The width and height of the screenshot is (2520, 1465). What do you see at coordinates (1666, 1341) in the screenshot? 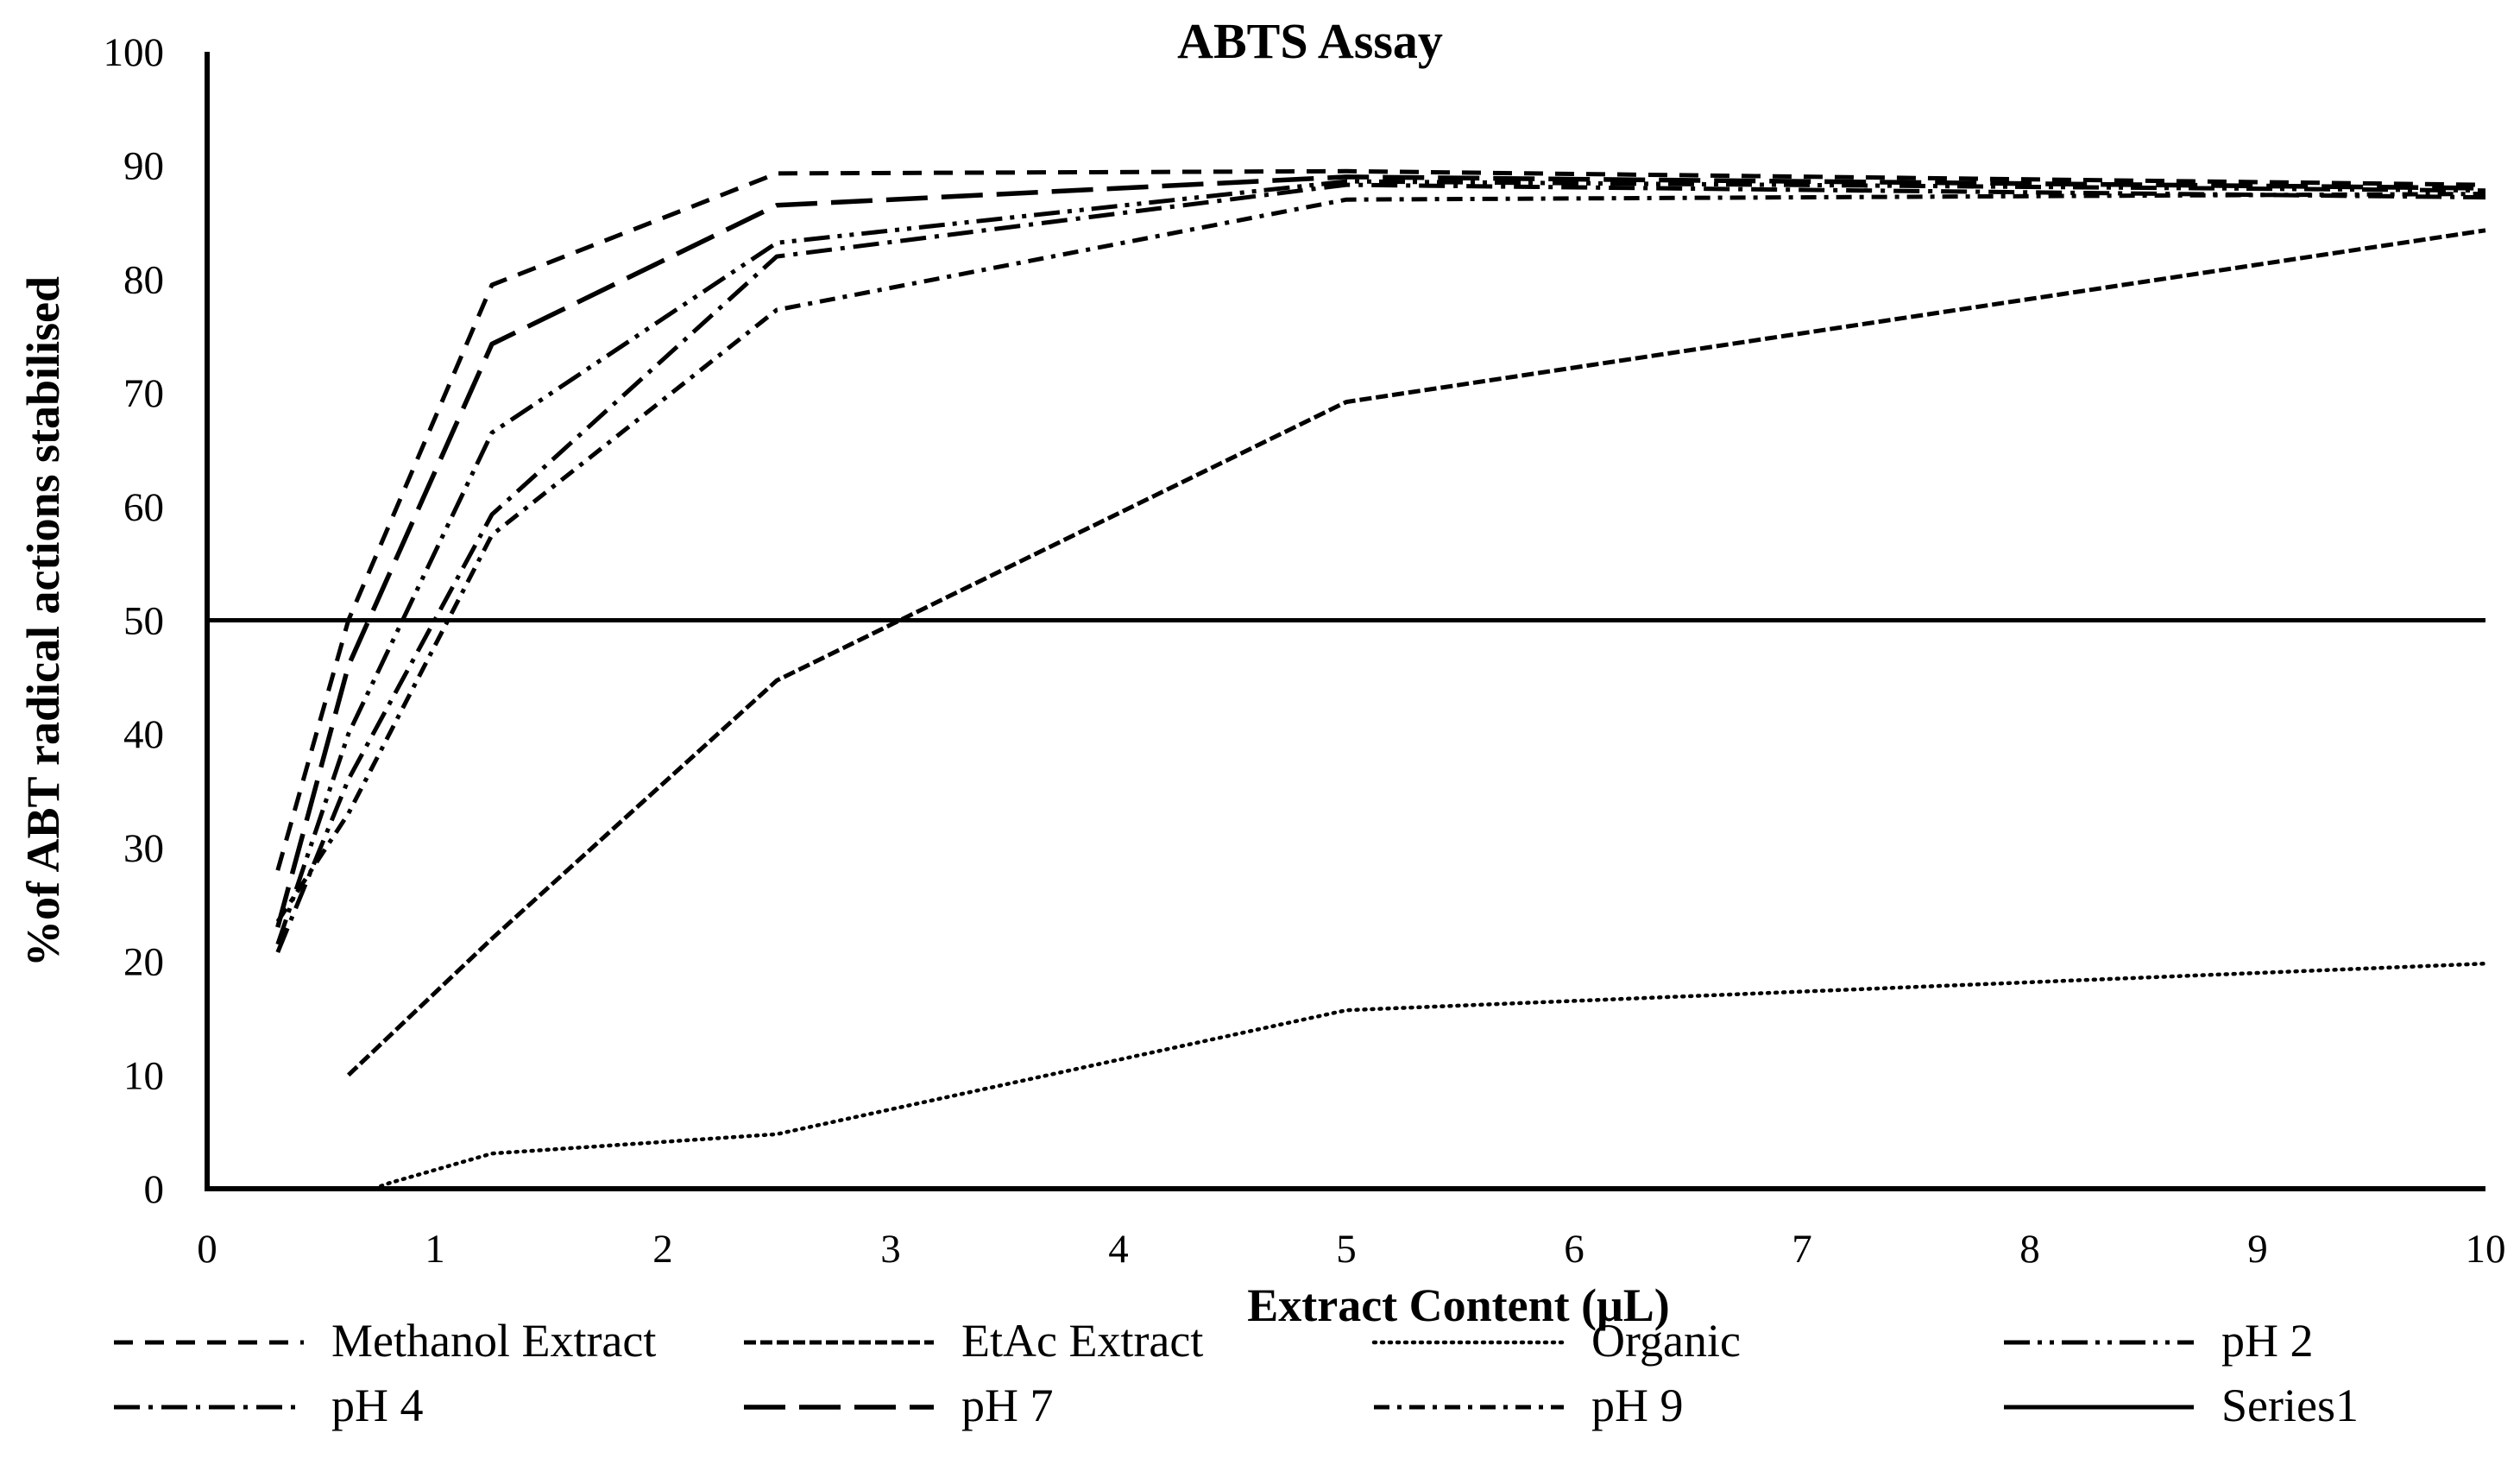
I see `legend-label: Organic` at bounding box center [1666, 1341].